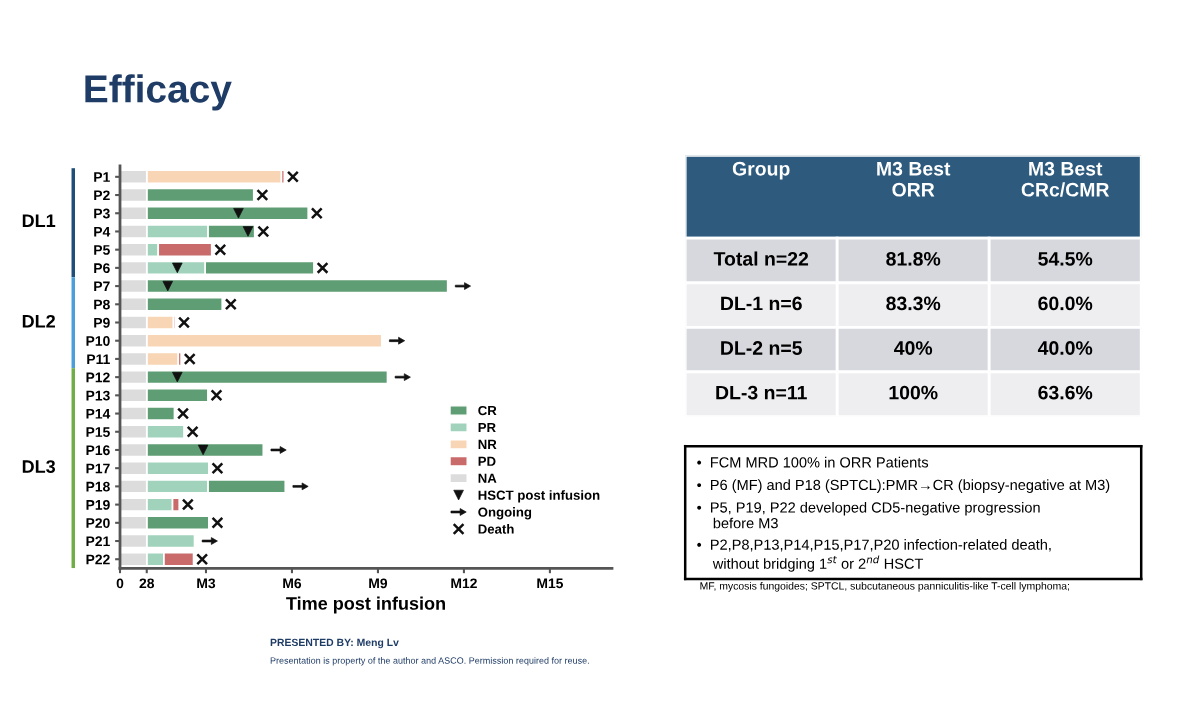  What do you see at coordinates (102, 213) in the screenshot?
I see `y-tick-label: P3` at bounding box center [102, 213].